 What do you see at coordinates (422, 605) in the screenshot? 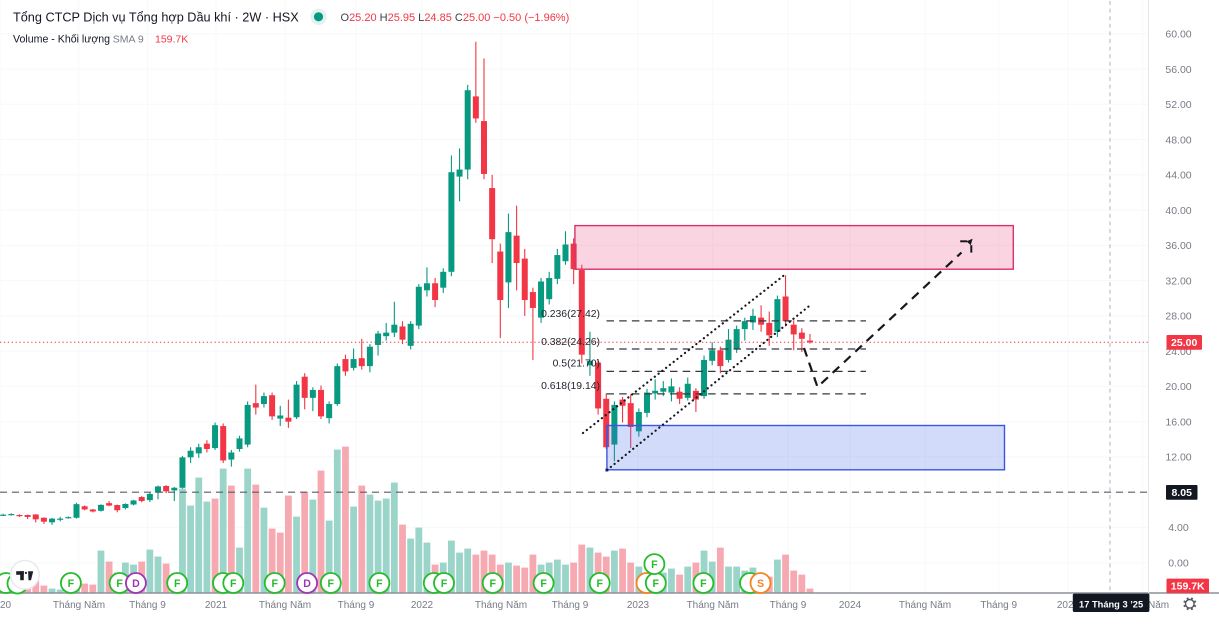
I see `svg-text: 2022` at bounding box center [422, 605].